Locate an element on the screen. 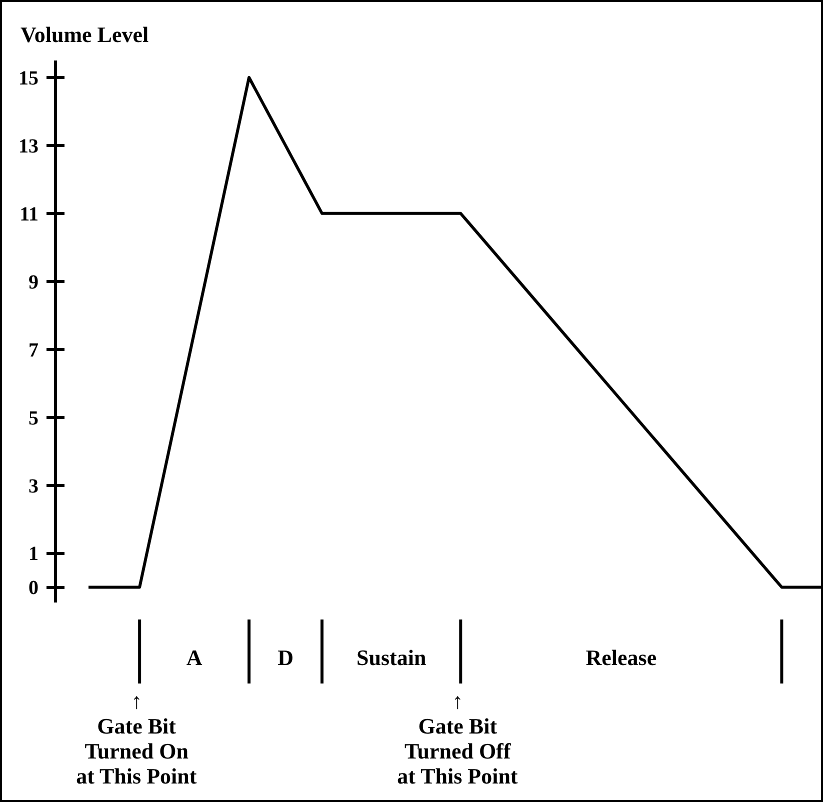  text: Release is located at coordinates (621, 657).